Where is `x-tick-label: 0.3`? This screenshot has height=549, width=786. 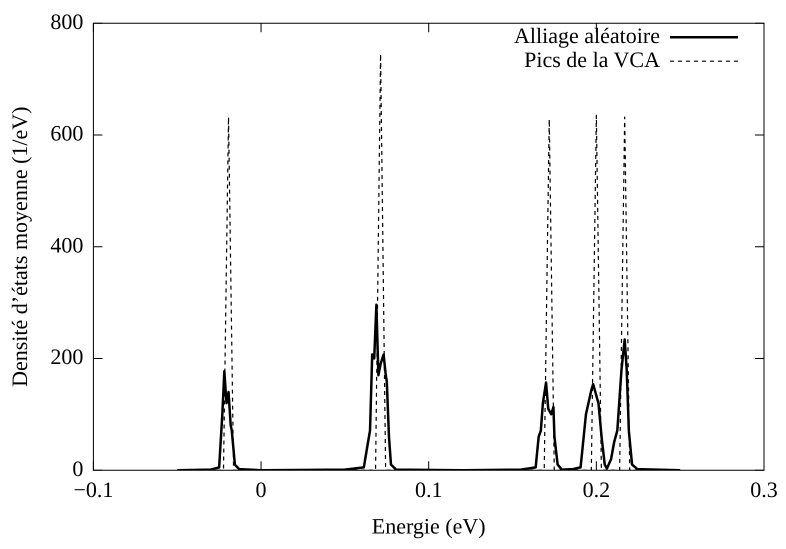
x-tick-label: 0.3 is located at coordinates (764, 489).